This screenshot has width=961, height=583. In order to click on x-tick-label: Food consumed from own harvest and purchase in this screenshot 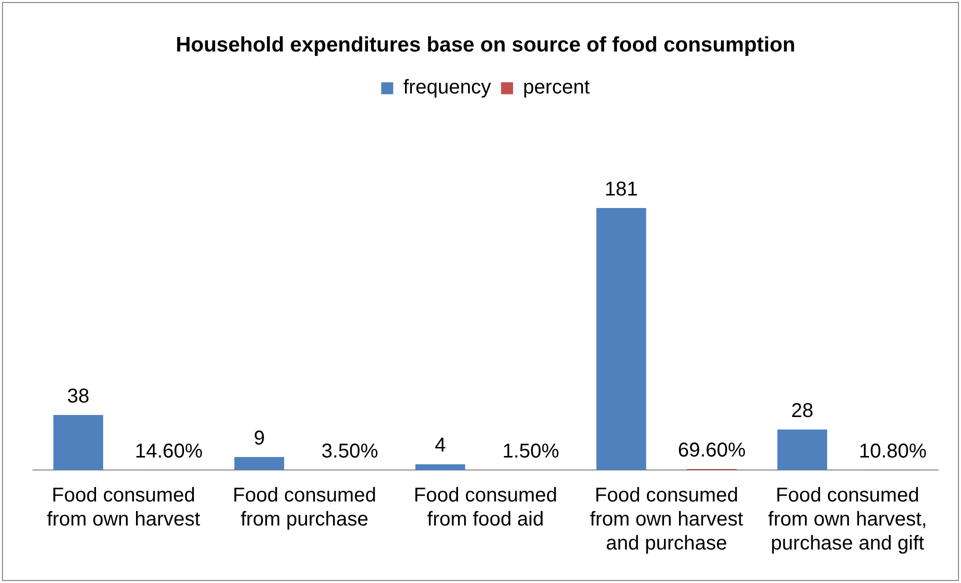, I will do `click(667, 519)`.